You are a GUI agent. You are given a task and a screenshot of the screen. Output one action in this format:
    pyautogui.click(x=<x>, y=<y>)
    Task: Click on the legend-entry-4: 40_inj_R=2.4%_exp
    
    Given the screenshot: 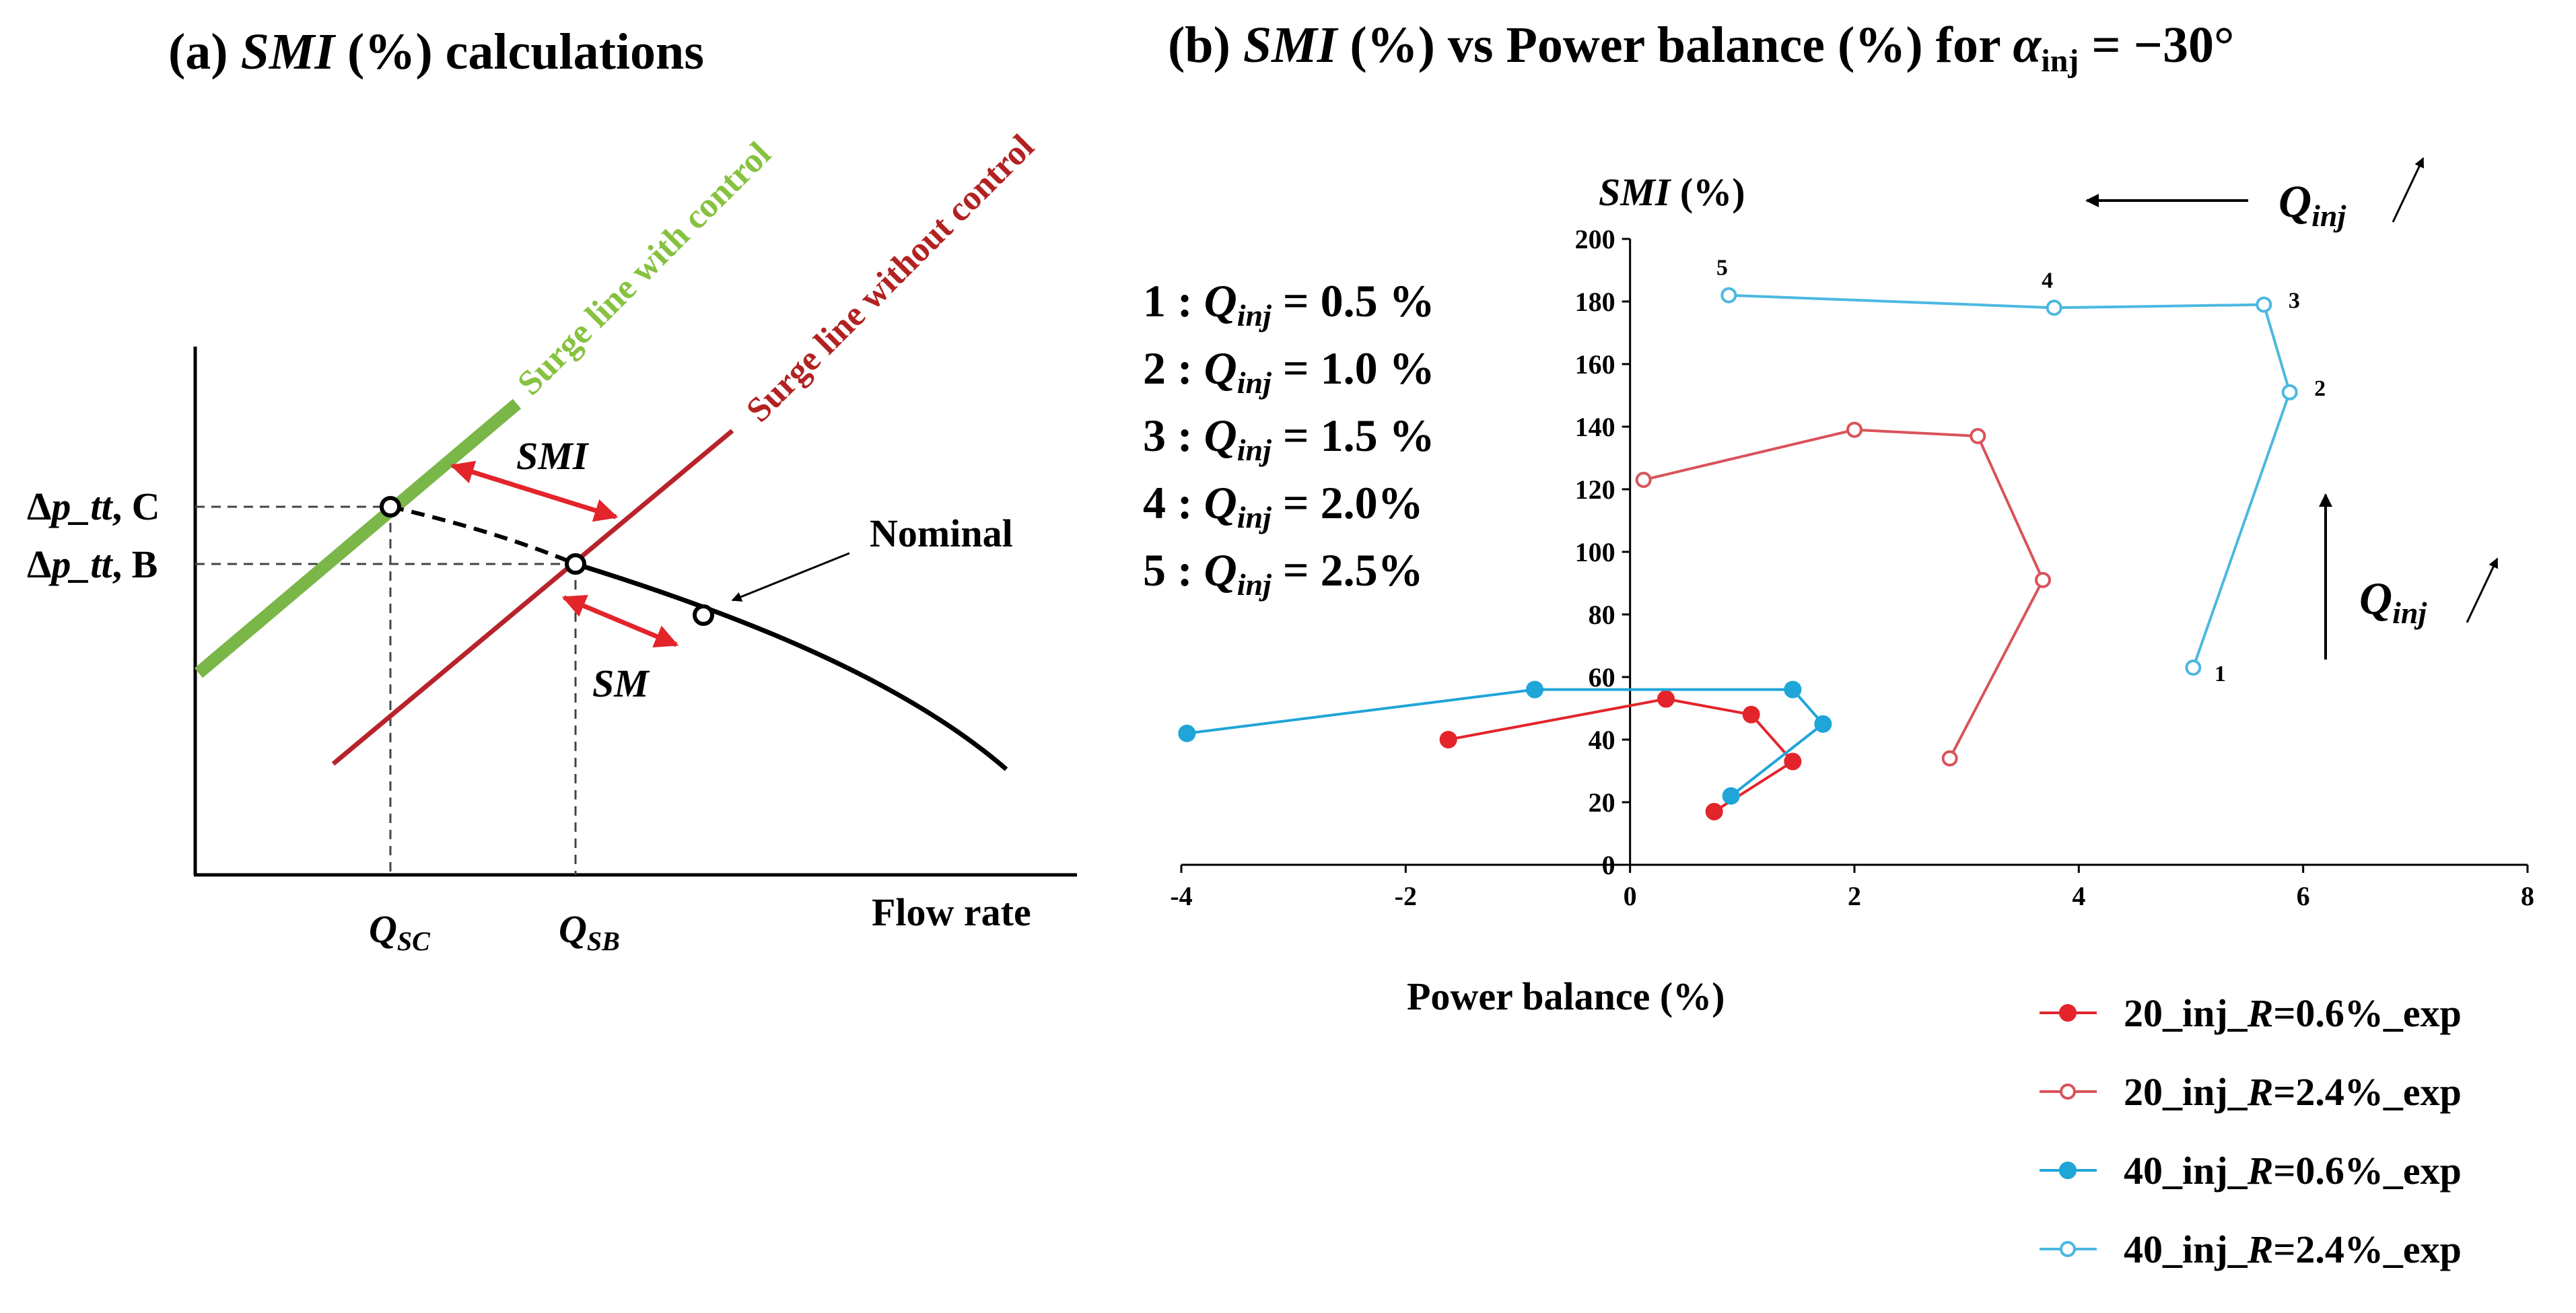 What is the action you would take?
    pyautogui.click(x=2251, y=1249)
    